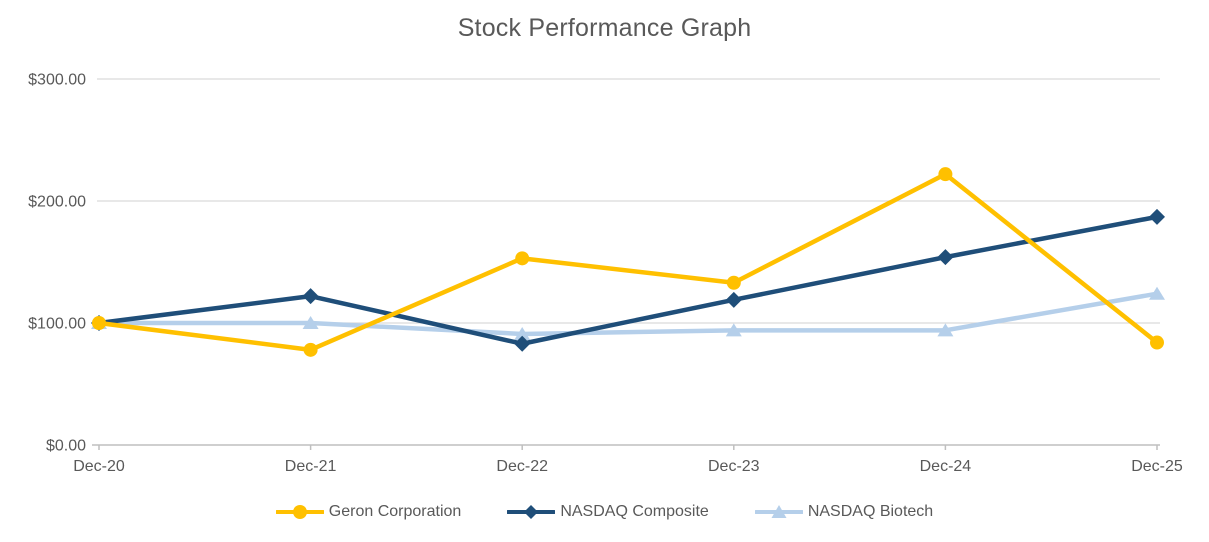 This screenshot has width=1209, height=542. Describe the element at coordinates (311, 466) in the screenshot. I see `x-axis-label: Dec-21` at that location.